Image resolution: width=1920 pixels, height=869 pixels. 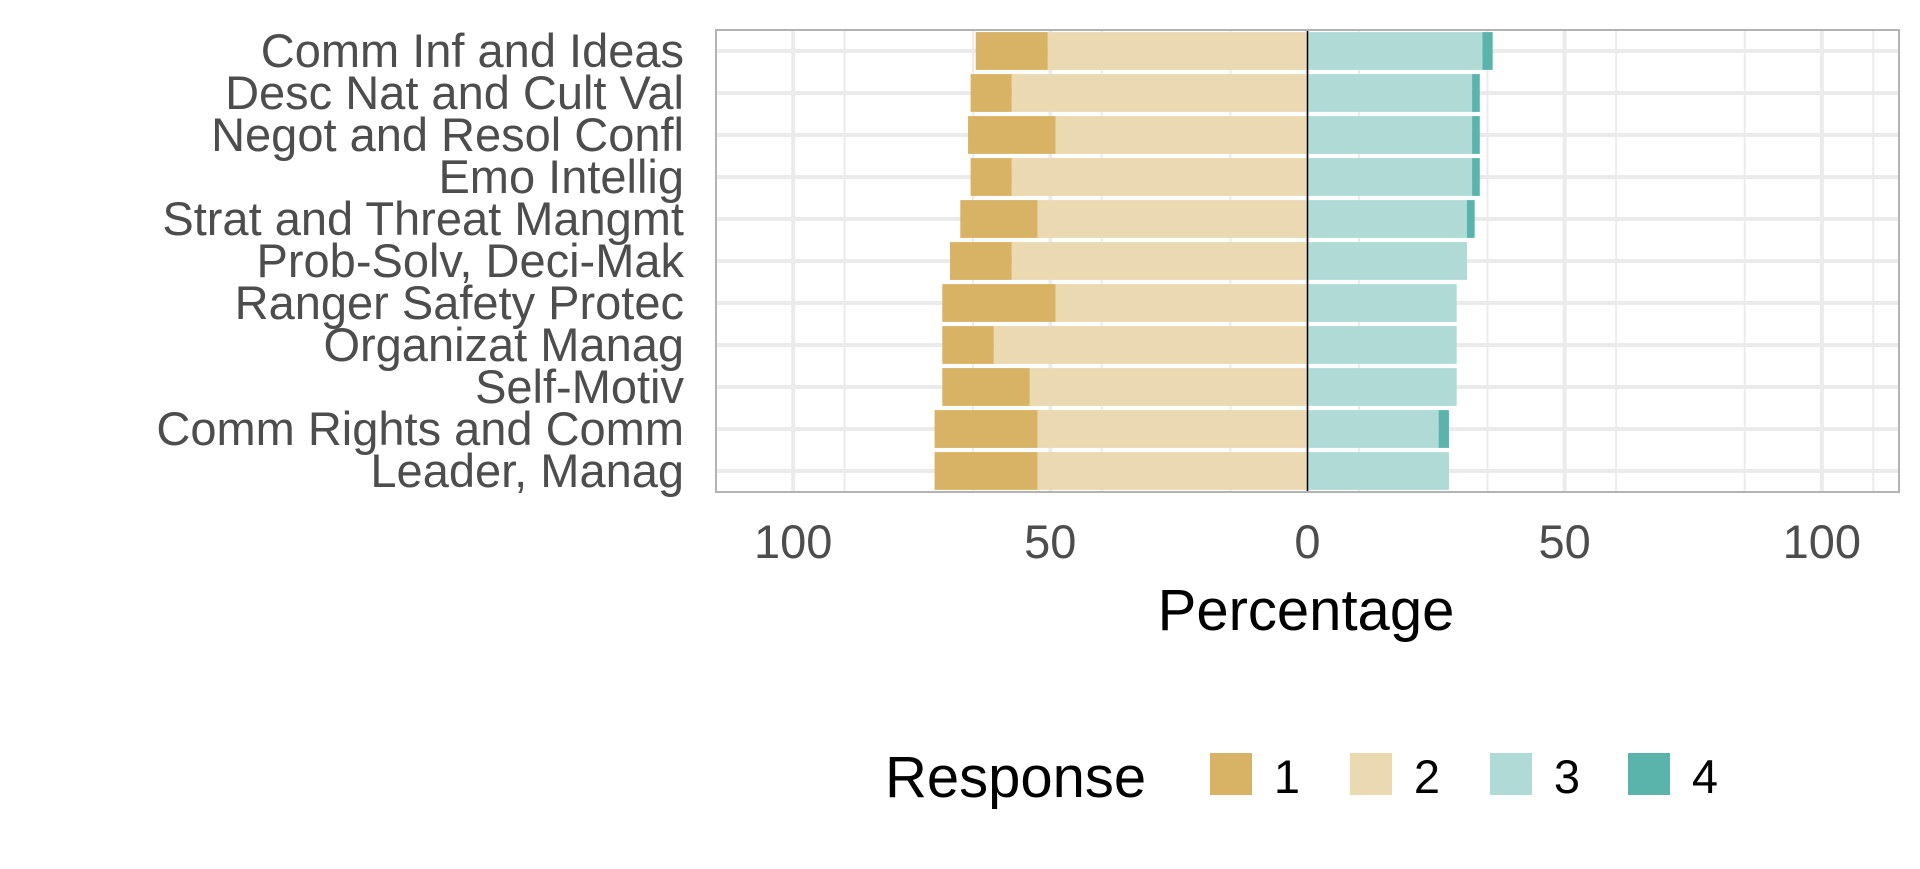 I want to click on category-label: Strat and Threat Mangmt, so click(x=423, y=218).